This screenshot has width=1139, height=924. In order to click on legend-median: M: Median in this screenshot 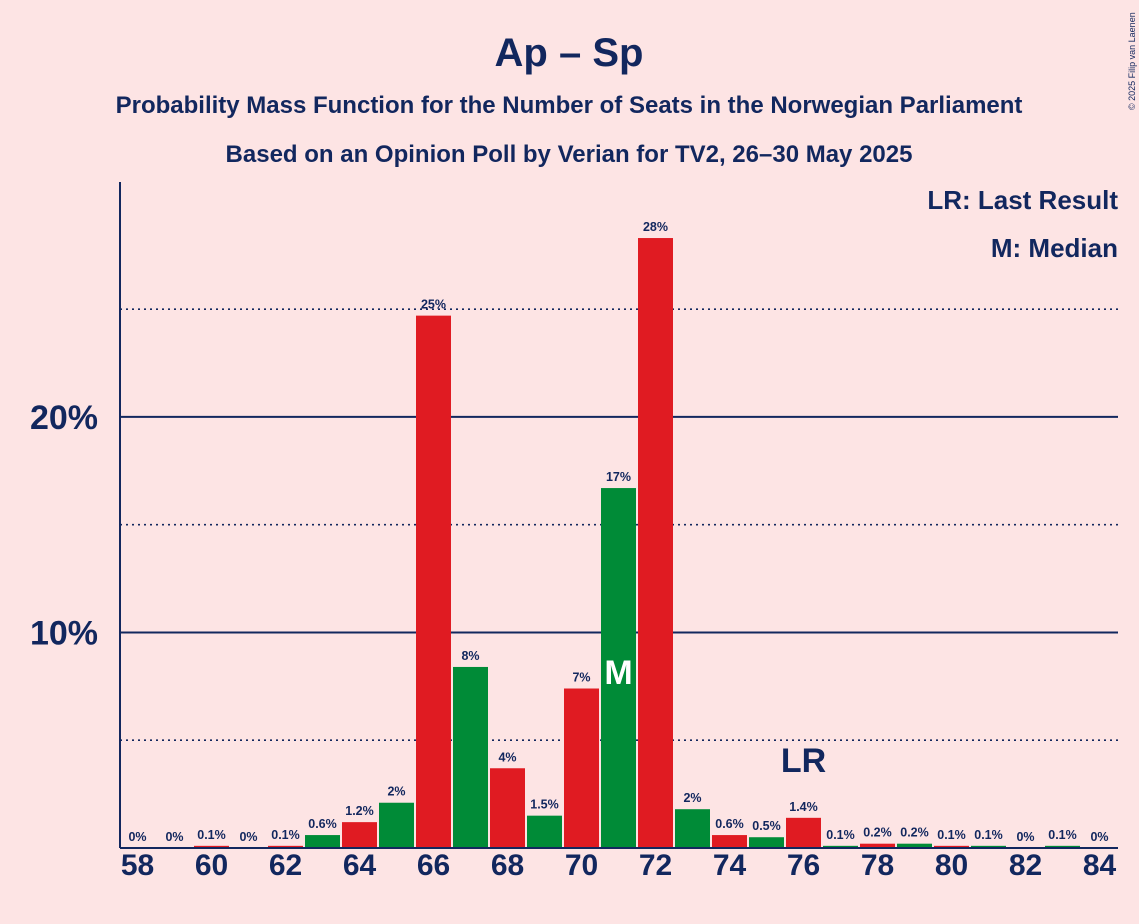, I will do `click(1054, 248)`.